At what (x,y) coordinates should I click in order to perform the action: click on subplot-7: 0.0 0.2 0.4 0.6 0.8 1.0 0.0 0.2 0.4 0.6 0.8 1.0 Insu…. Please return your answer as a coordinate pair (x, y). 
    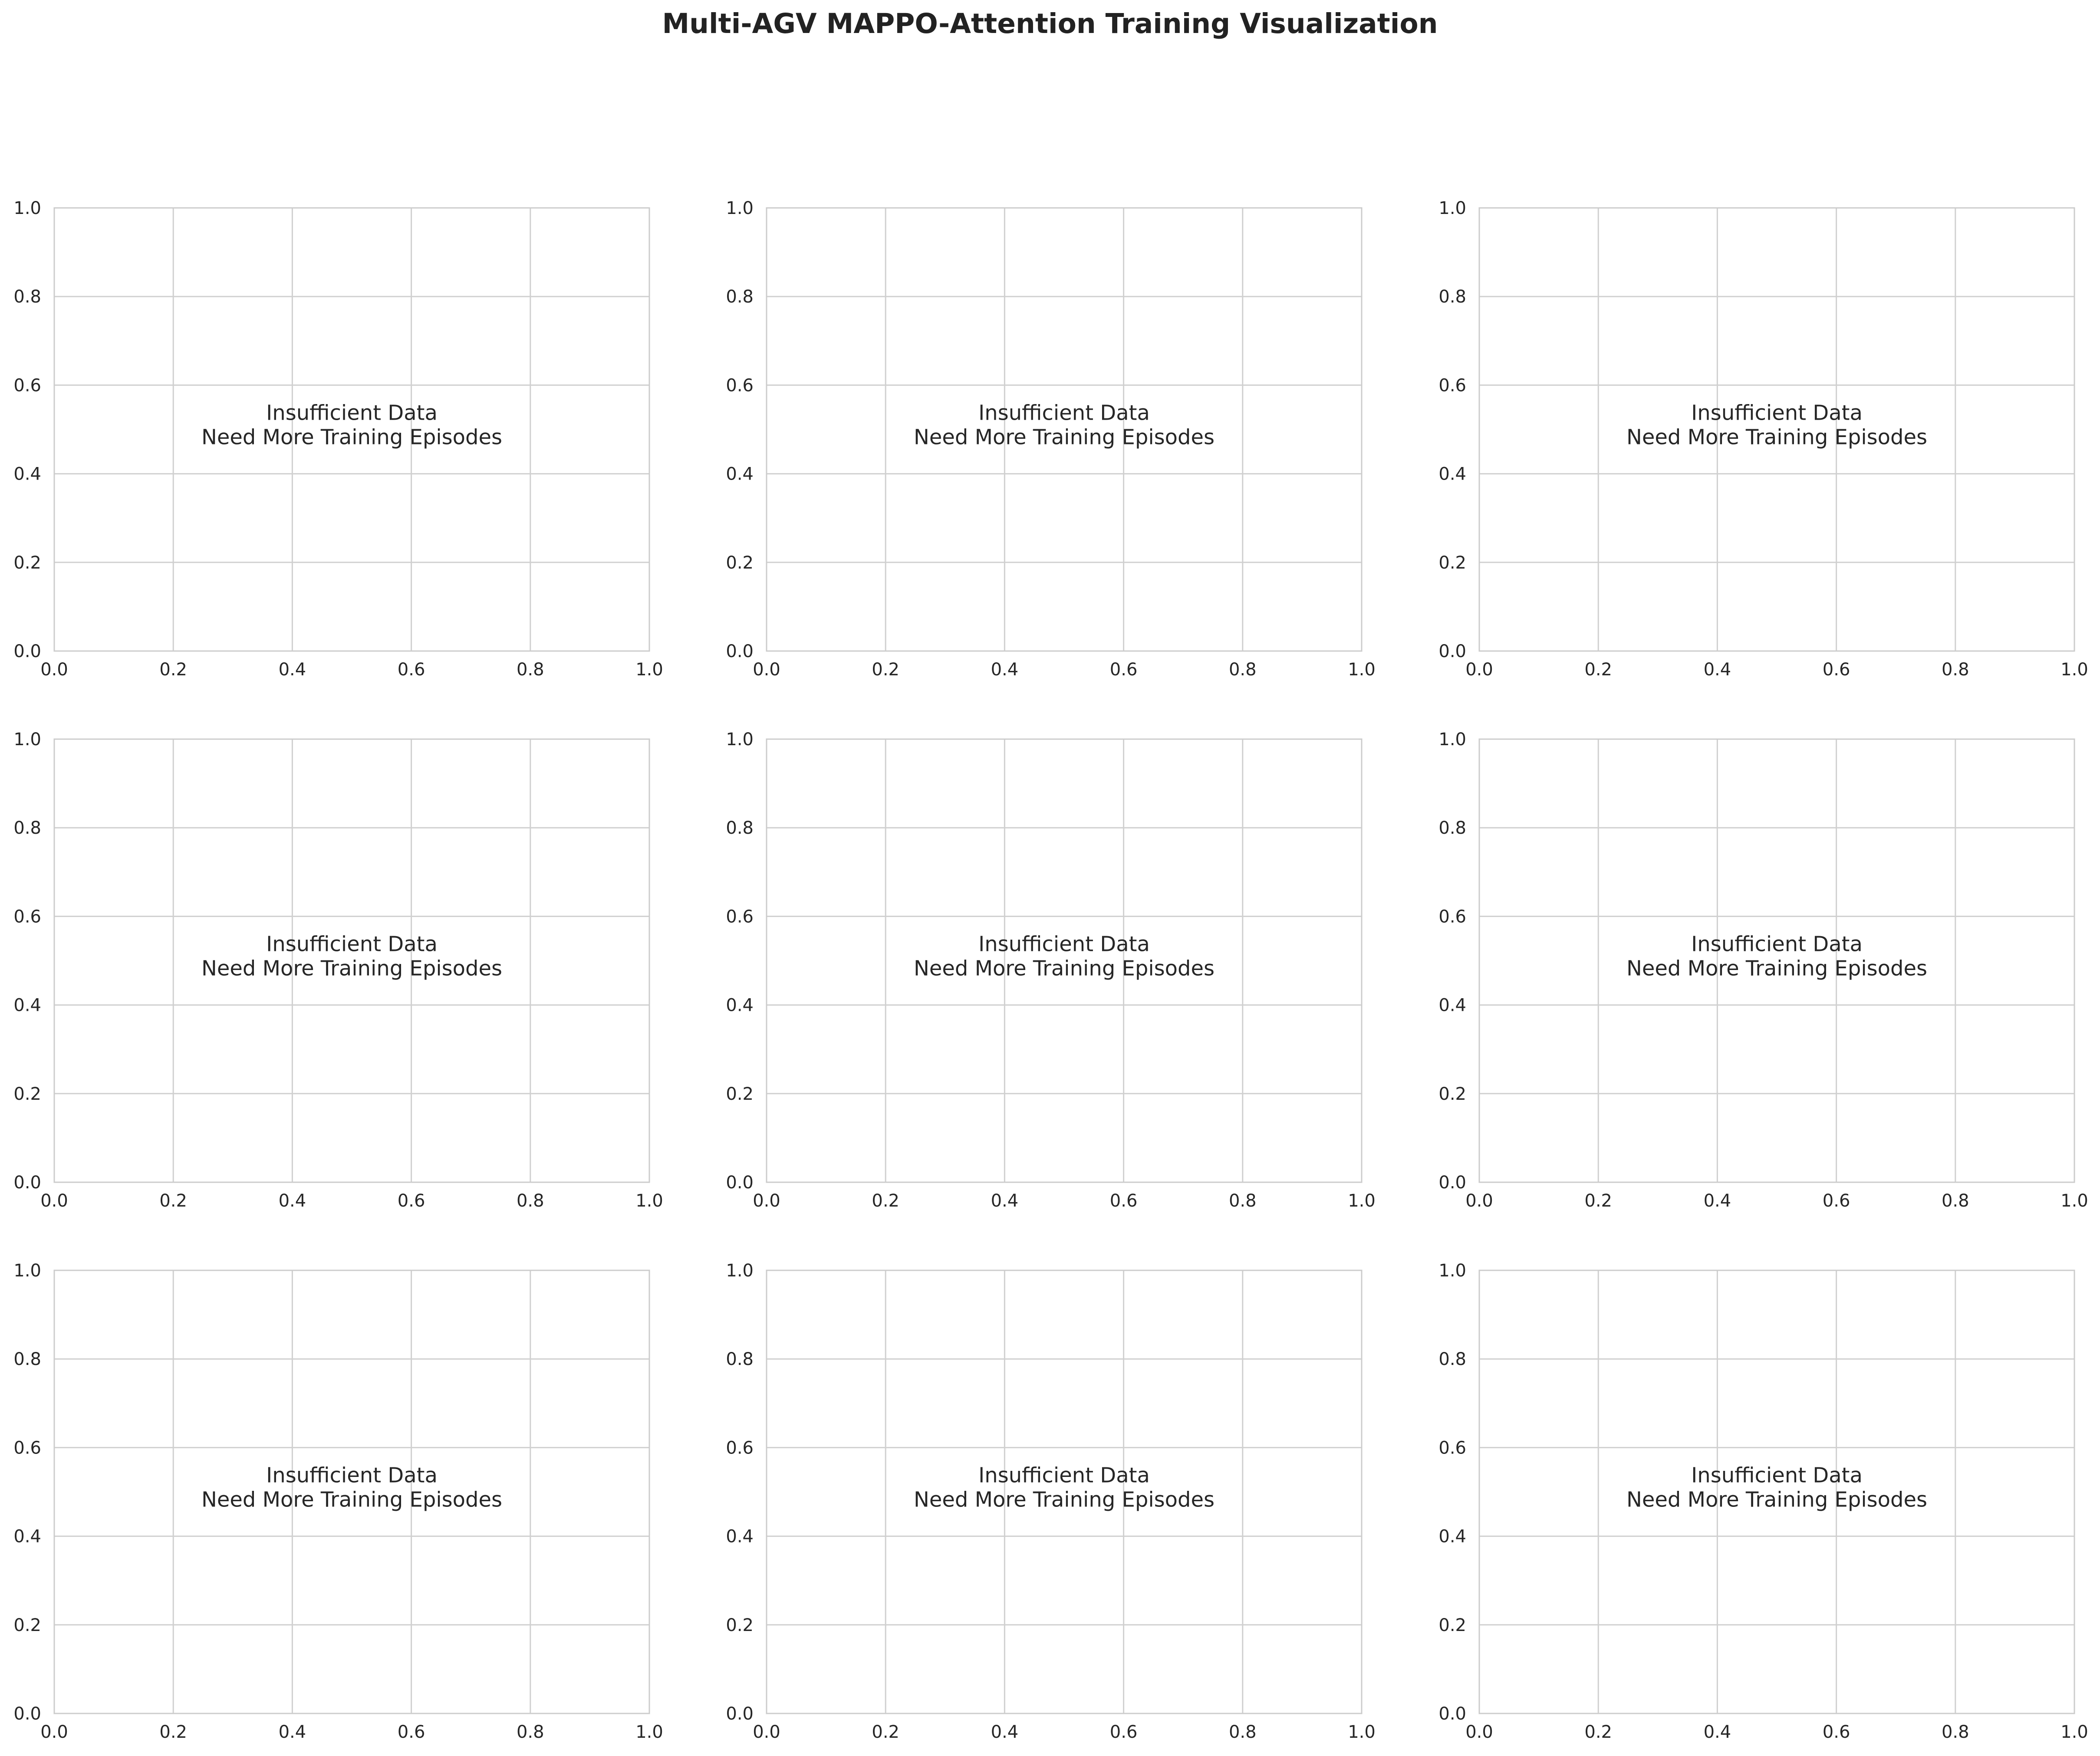
    Looking at the image, I should click on (338, 1501).